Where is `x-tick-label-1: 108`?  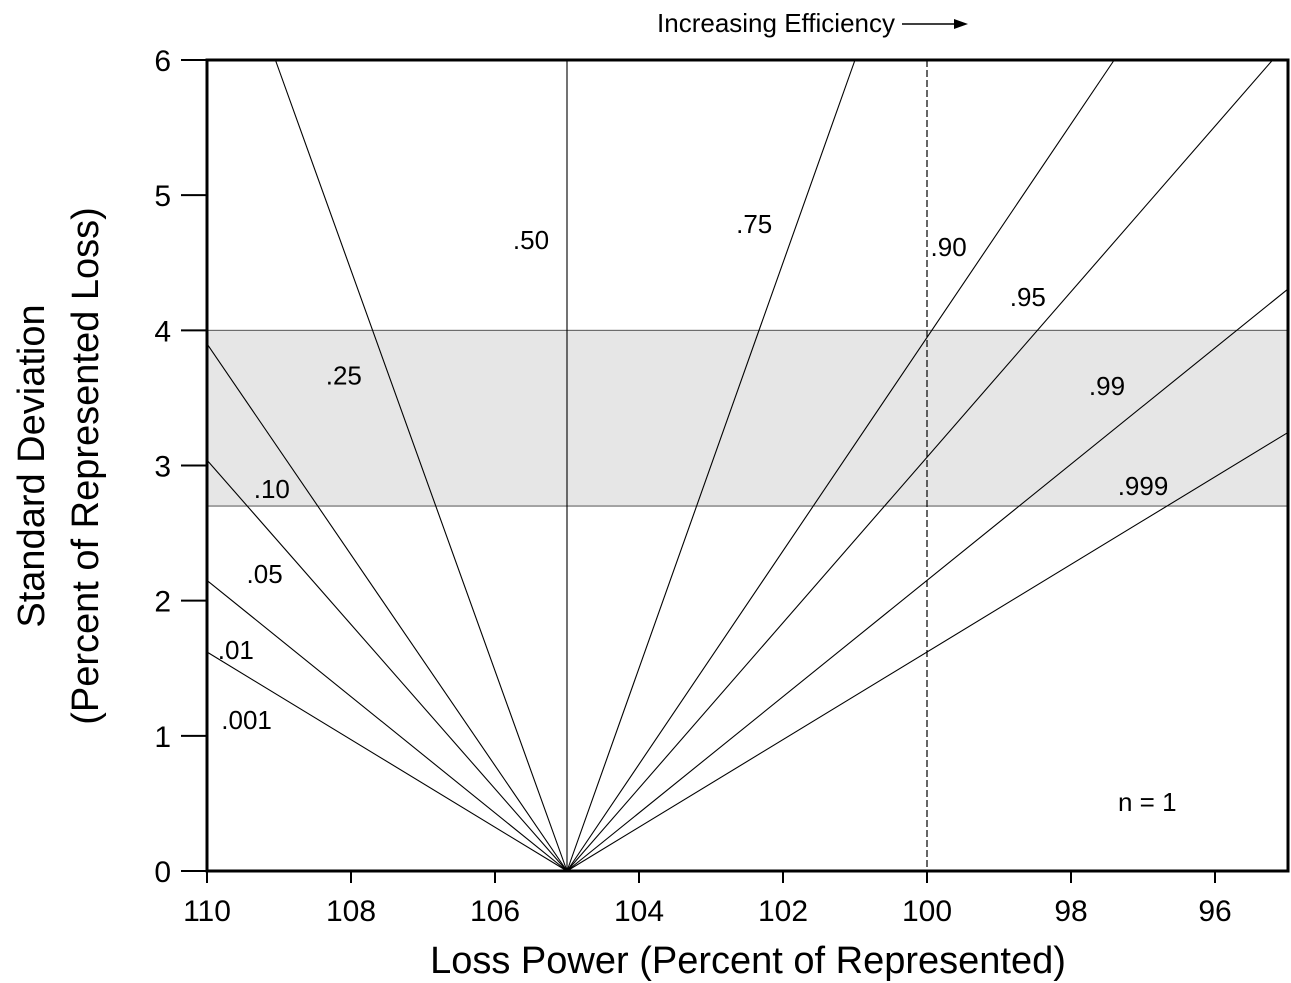
x-tick-label-1: 108 is located at coordinates (351, 911).